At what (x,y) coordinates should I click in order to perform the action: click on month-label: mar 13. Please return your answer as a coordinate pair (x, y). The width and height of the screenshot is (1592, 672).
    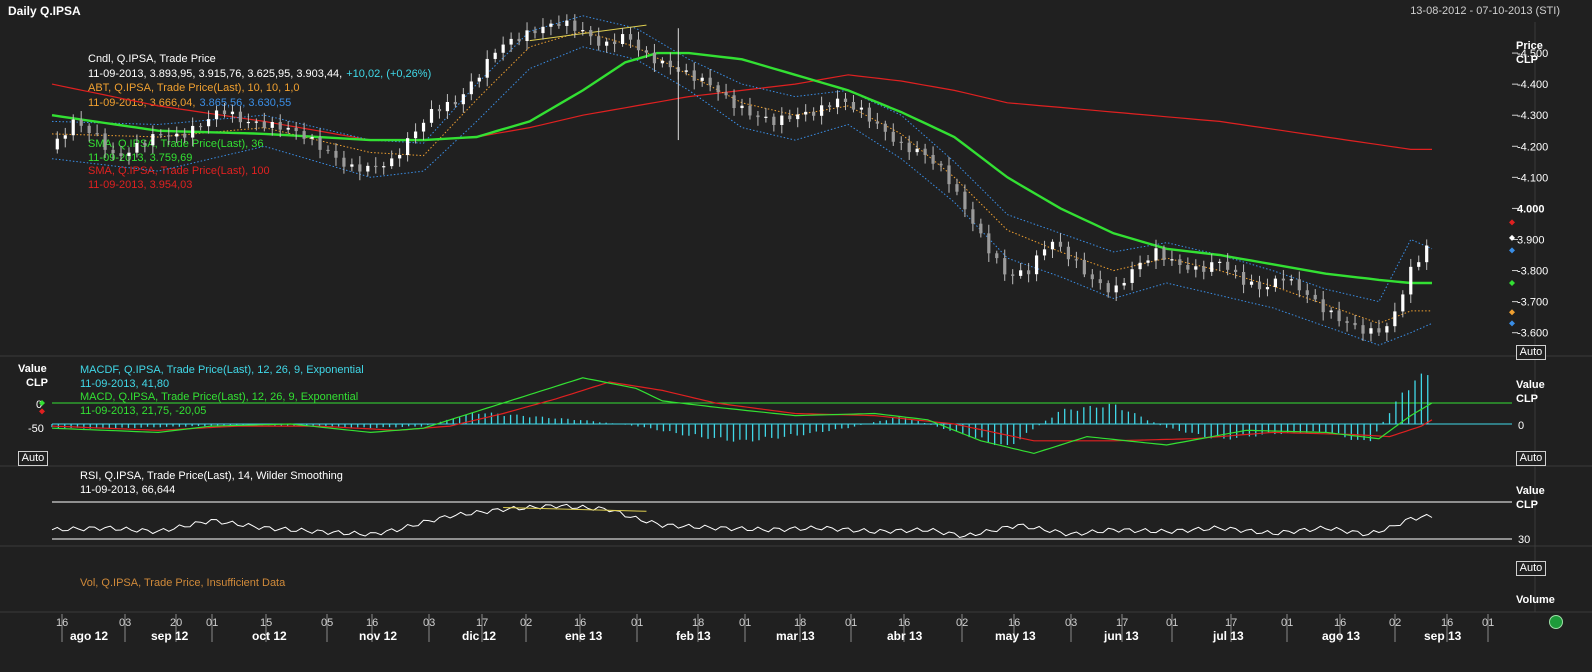
    Looking at the image, I should click on (795, 636).